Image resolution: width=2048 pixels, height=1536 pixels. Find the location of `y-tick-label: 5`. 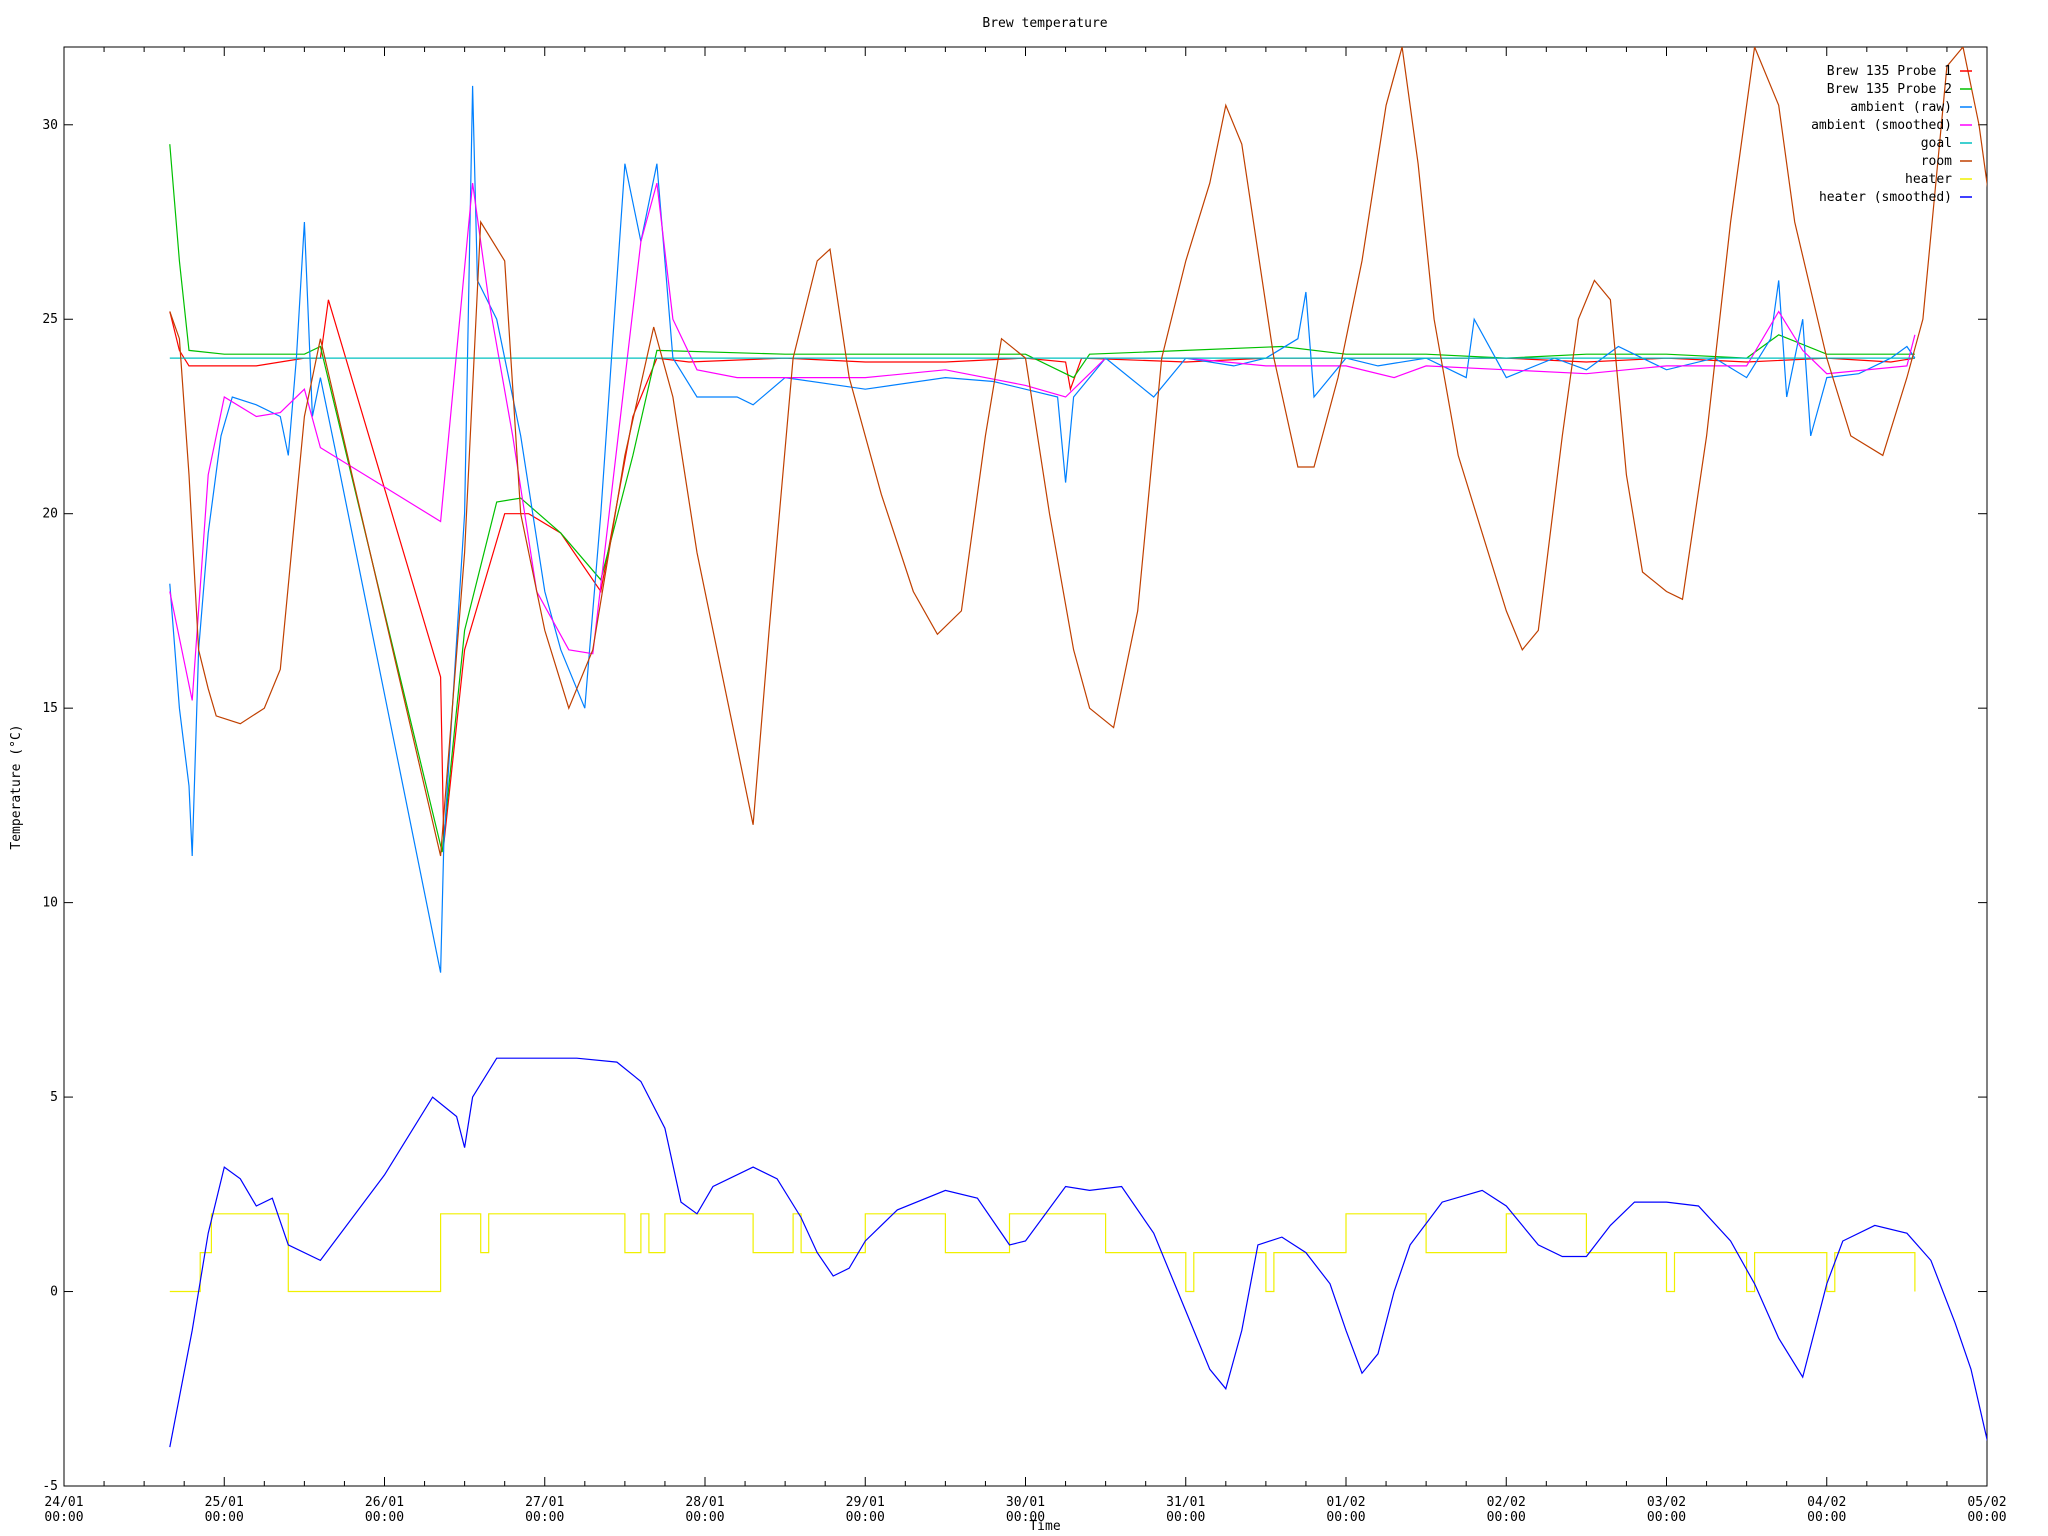

y-tick-label: 5 is located at coordinates (54, 1097).